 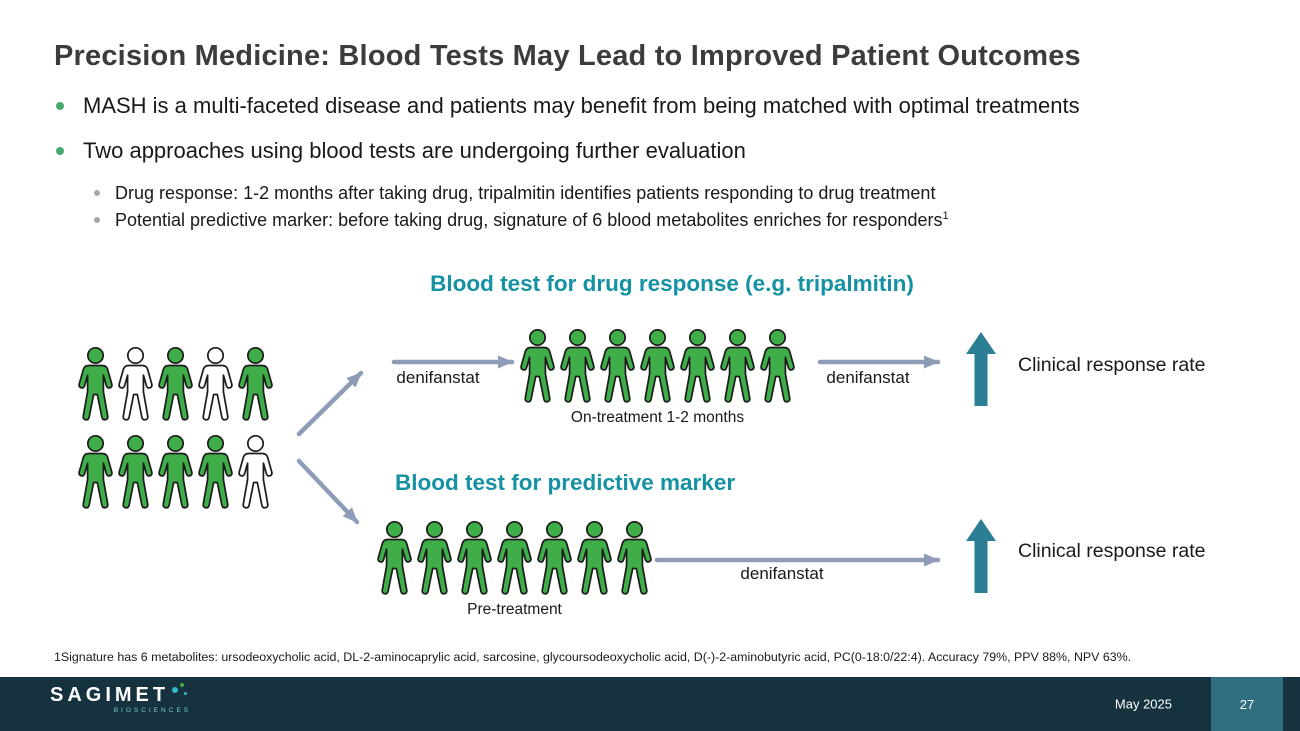 What do you see at coordinates (181, 692) in the screenshot?
I see `logo-molecule-icon` at bounding box center [181, 692].